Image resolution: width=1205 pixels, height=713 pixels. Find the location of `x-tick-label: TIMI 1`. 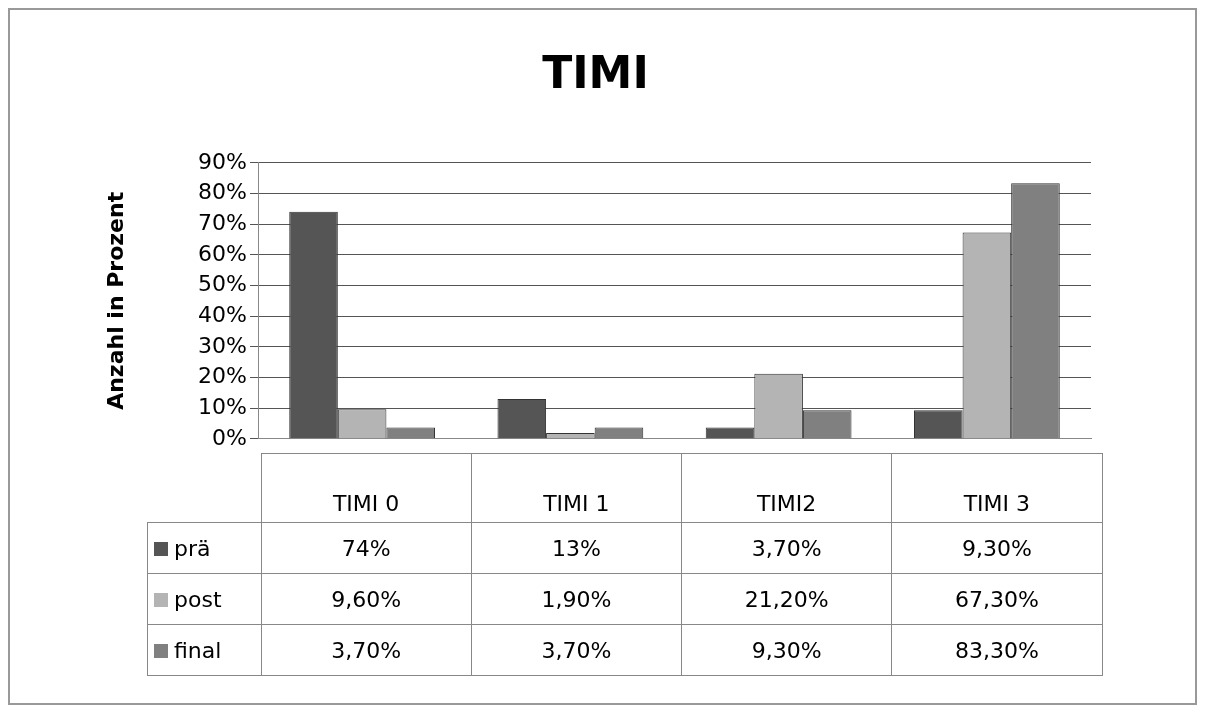

x-tick-label: TIMI 1 is located at coordinates (576, 488).